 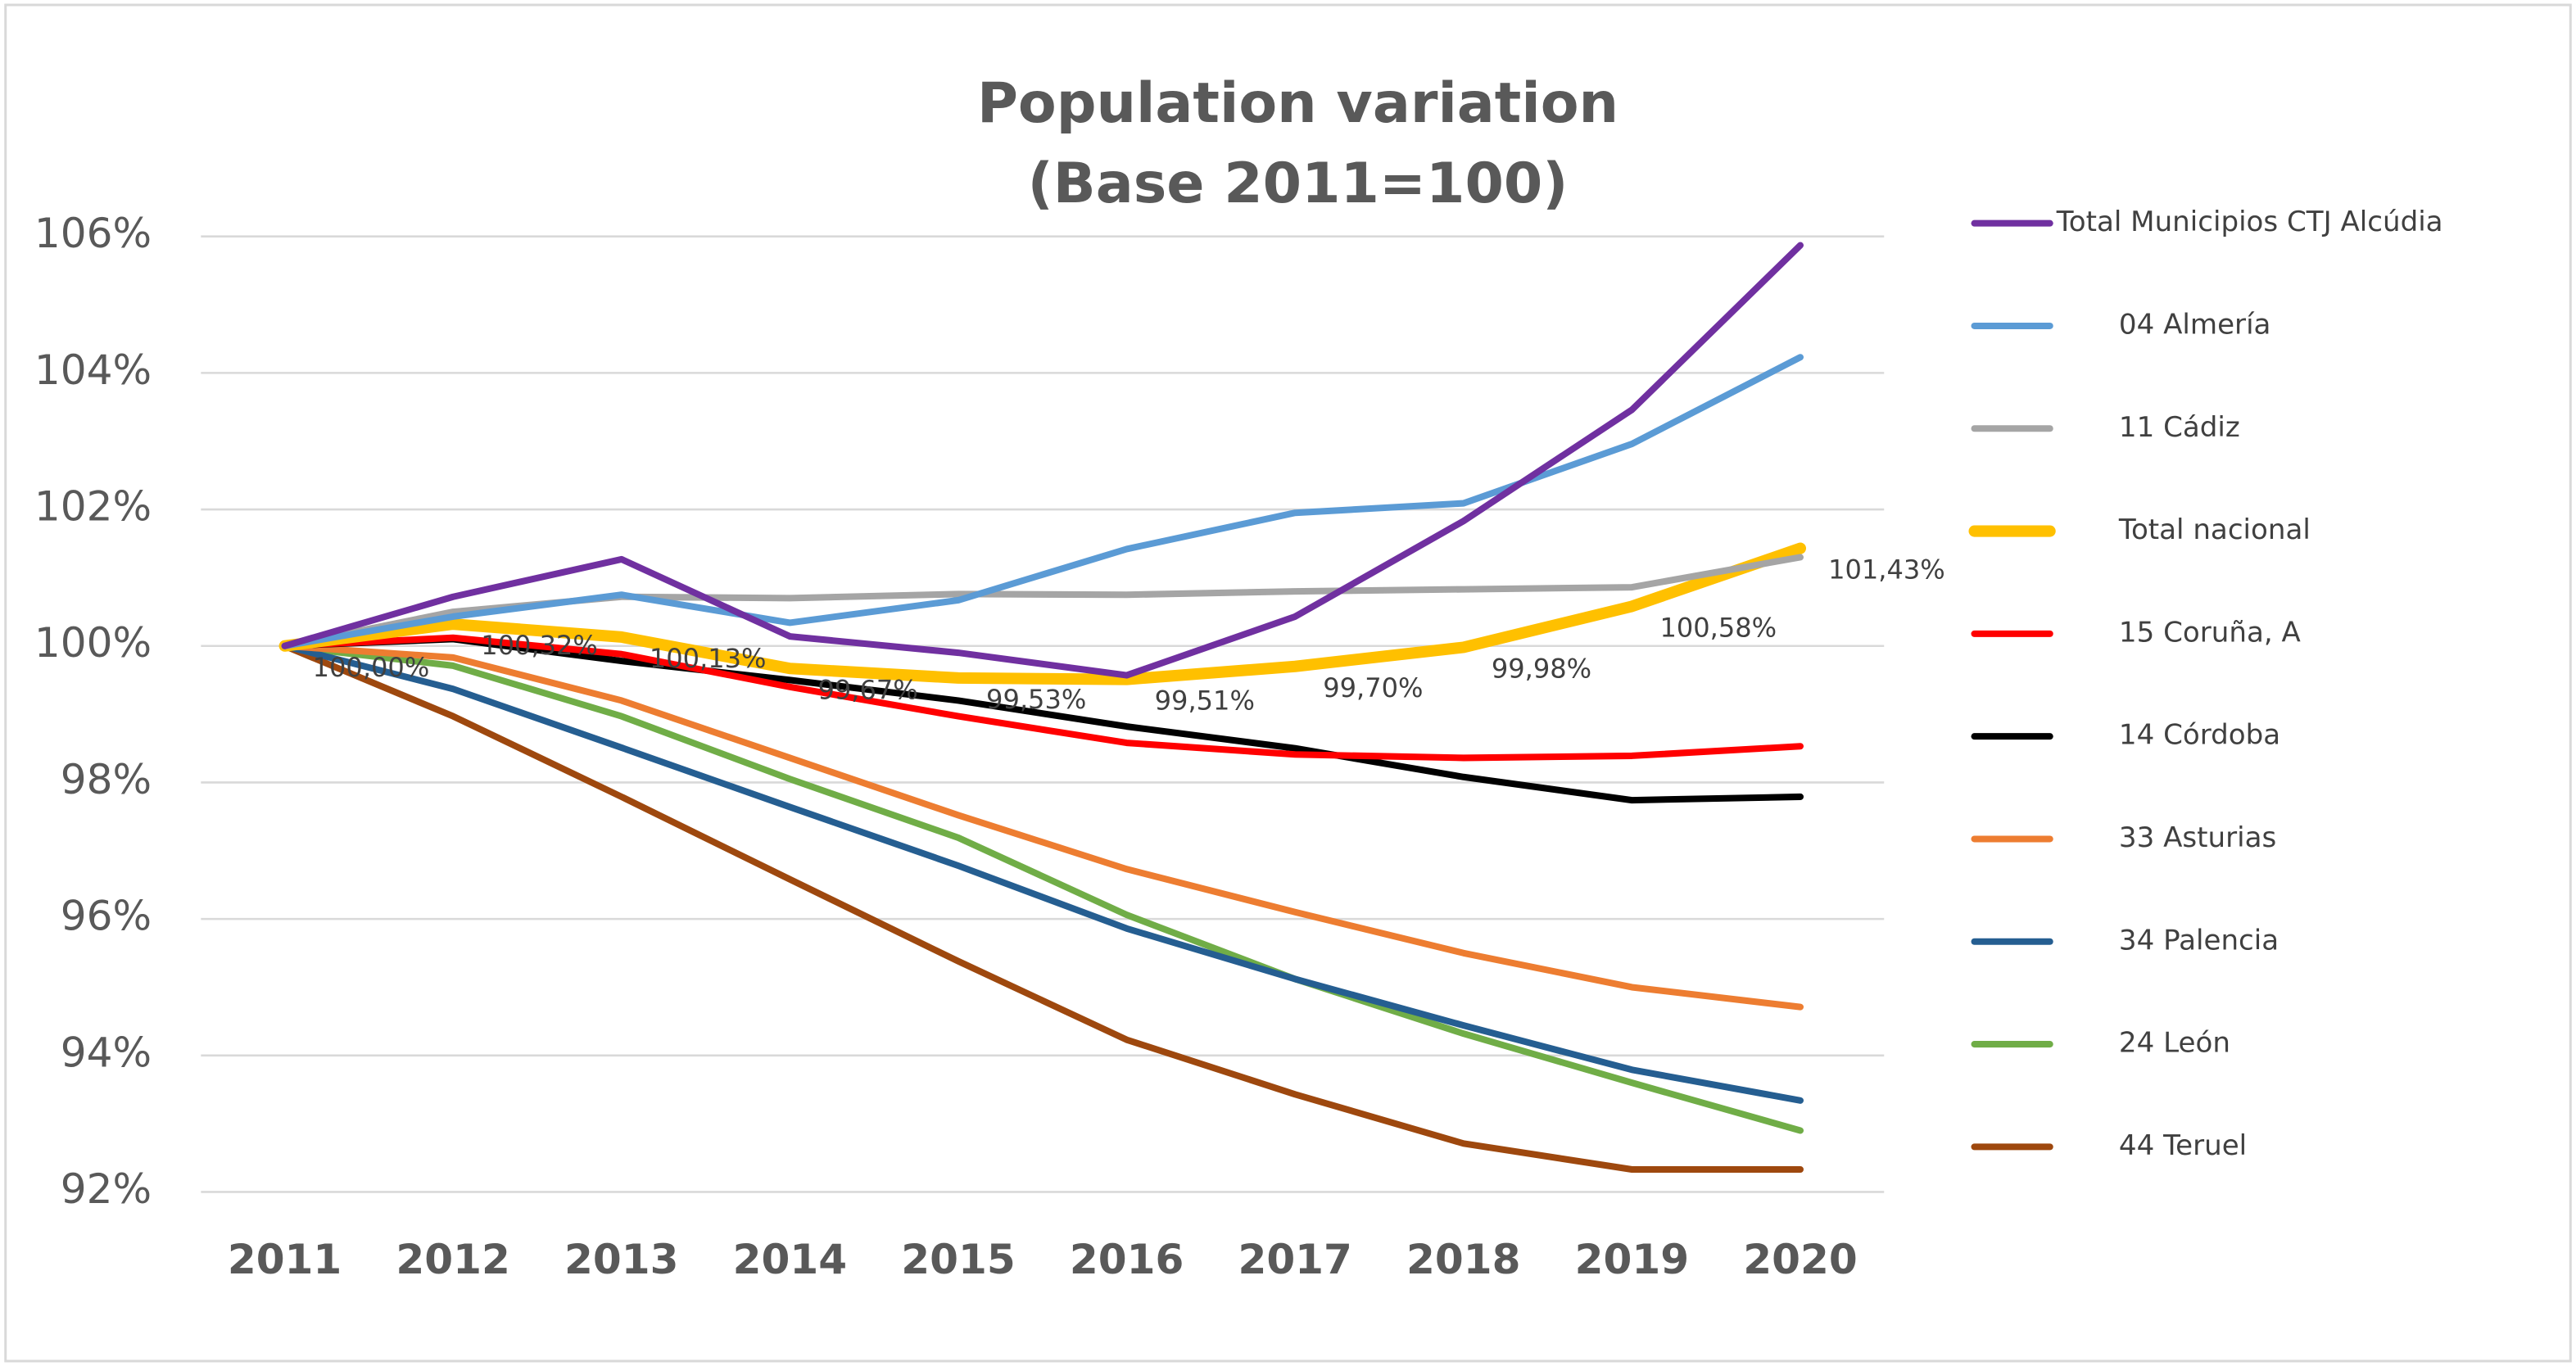 I want to click on y-tick-label: 100%, so click(x=93, y=642).